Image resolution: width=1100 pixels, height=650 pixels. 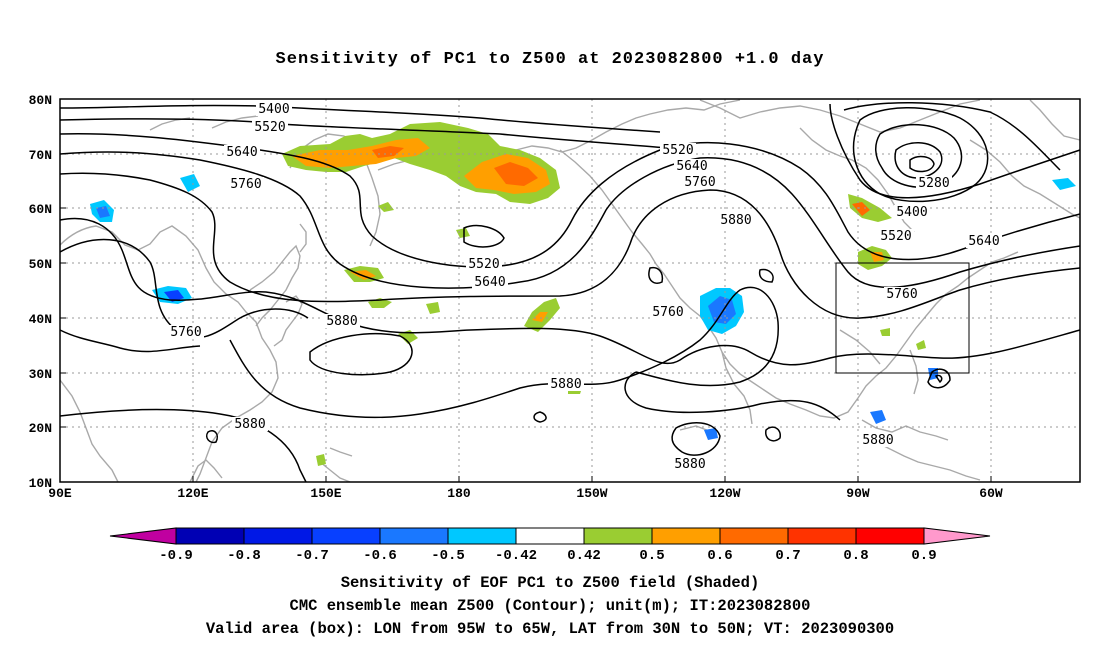 I want to click on lat-tick-label: 70N, so click(x=40, y=155).